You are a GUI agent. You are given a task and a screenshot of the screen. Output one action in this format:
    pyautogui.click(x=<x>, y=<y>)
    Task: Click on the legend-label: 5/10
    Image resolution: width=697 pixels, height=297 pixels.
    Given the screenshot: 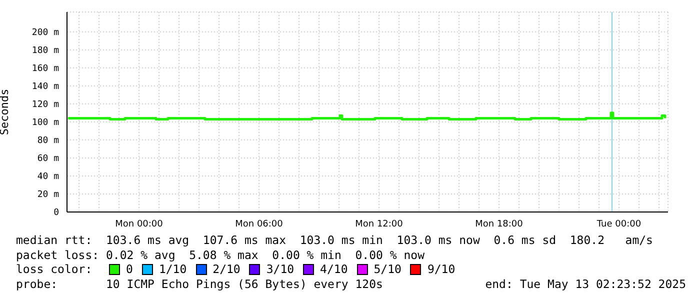 What is the action you would take?
    pyautogui.click(x=388, y=269)
    